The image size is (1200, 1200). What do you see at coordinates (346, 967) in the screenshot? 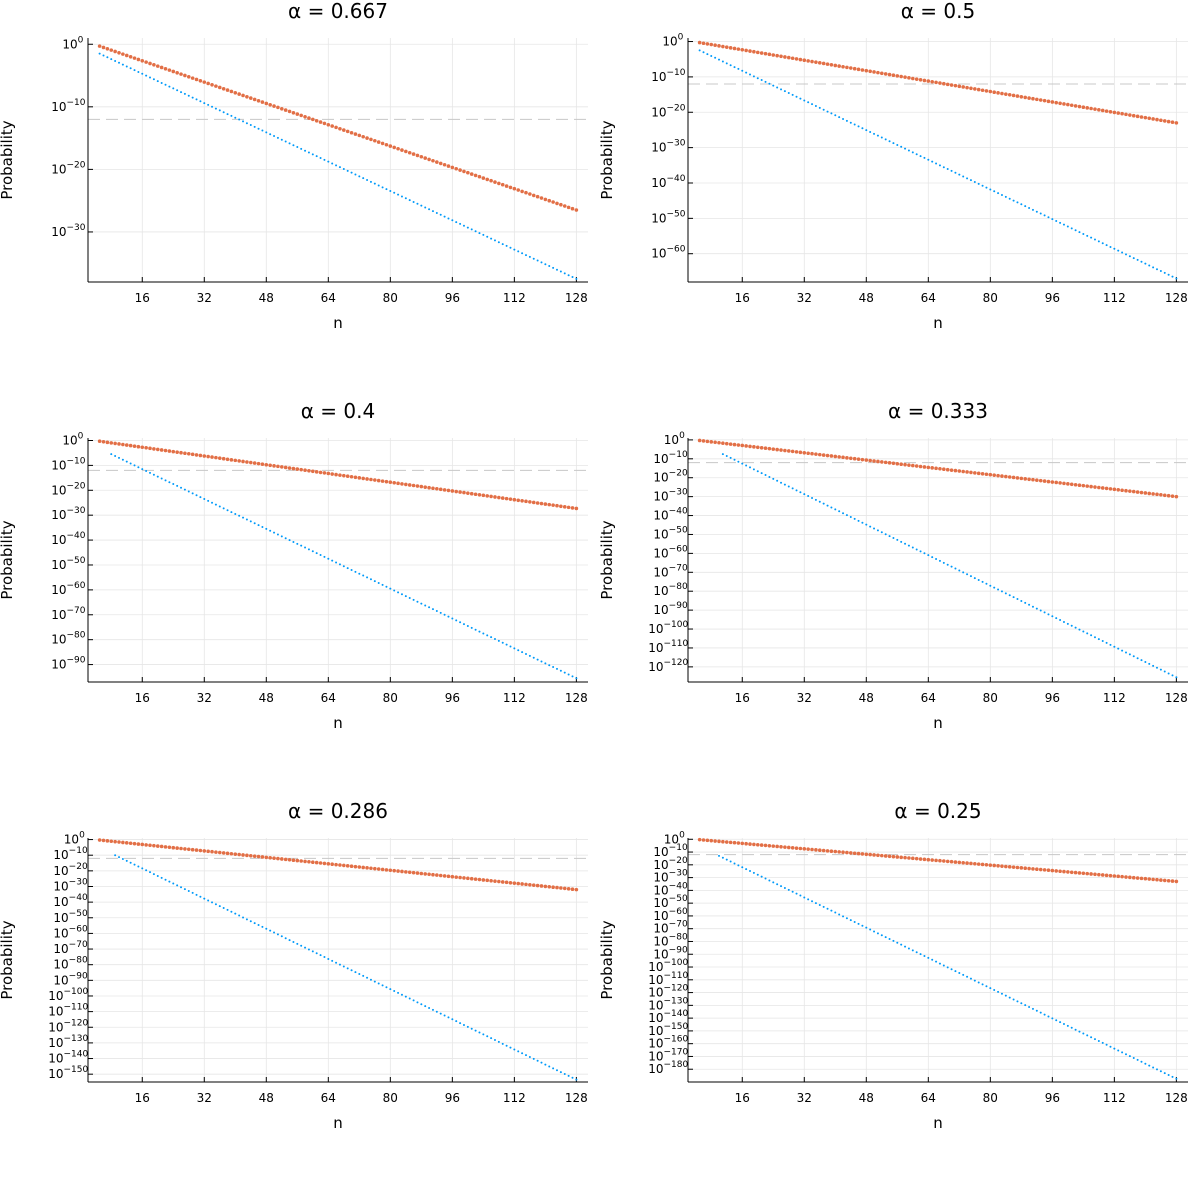
I see `series-blue` at bounding box center [346, 967].